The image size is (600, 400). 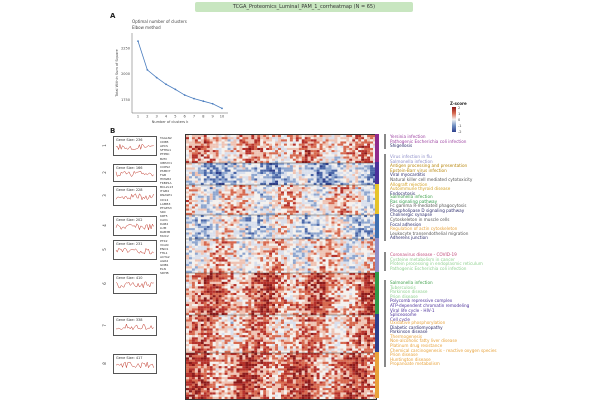 I want to click on elbow-points, so click(x=180, y=75).